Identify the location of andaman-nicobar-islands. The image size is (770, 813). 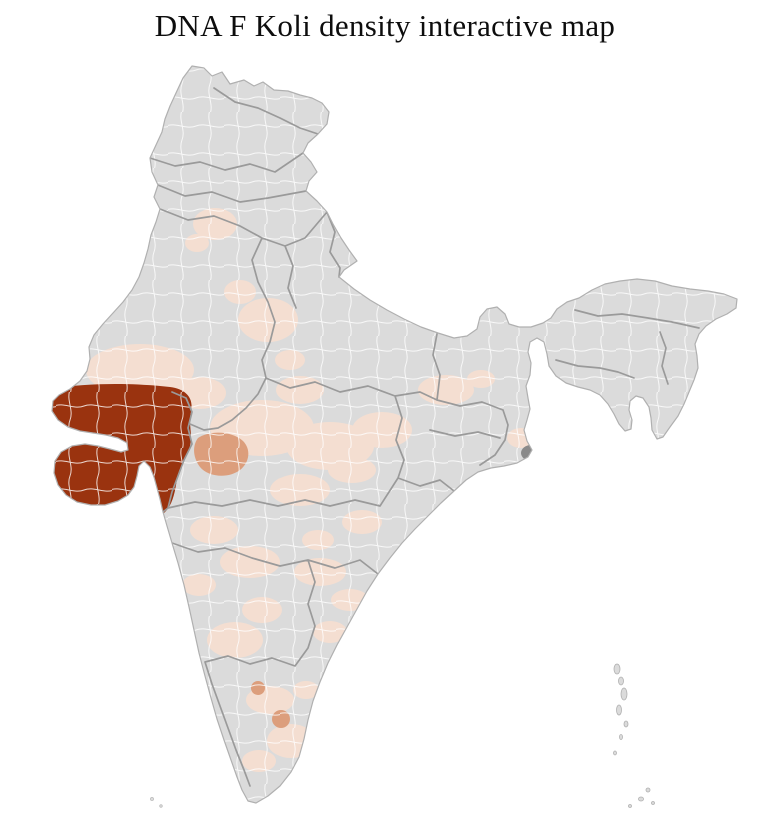
(634, 735).